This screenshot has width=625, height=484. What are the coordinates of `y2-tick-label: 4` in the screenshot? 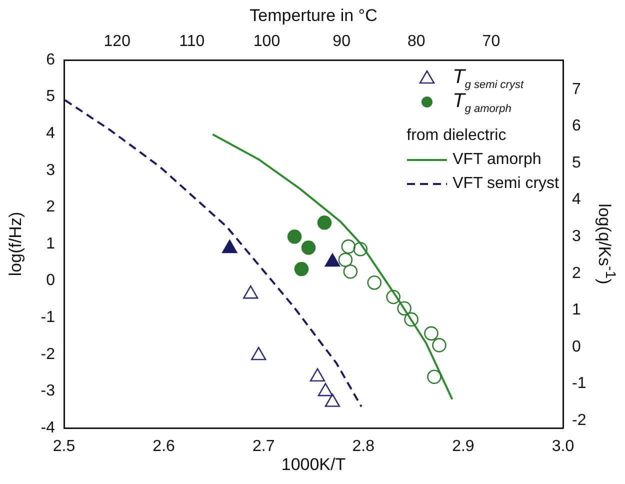 It's located at (576, 199).